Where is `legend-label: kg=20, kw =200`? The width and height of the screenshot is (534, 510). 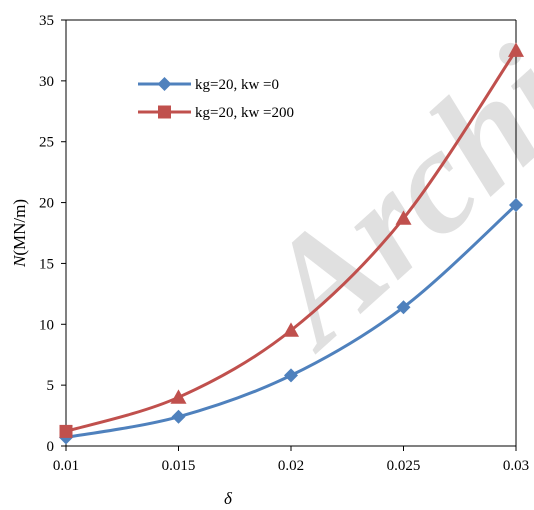
legend-label: kg=20, kw =200 is located at coordinates (244, 113).